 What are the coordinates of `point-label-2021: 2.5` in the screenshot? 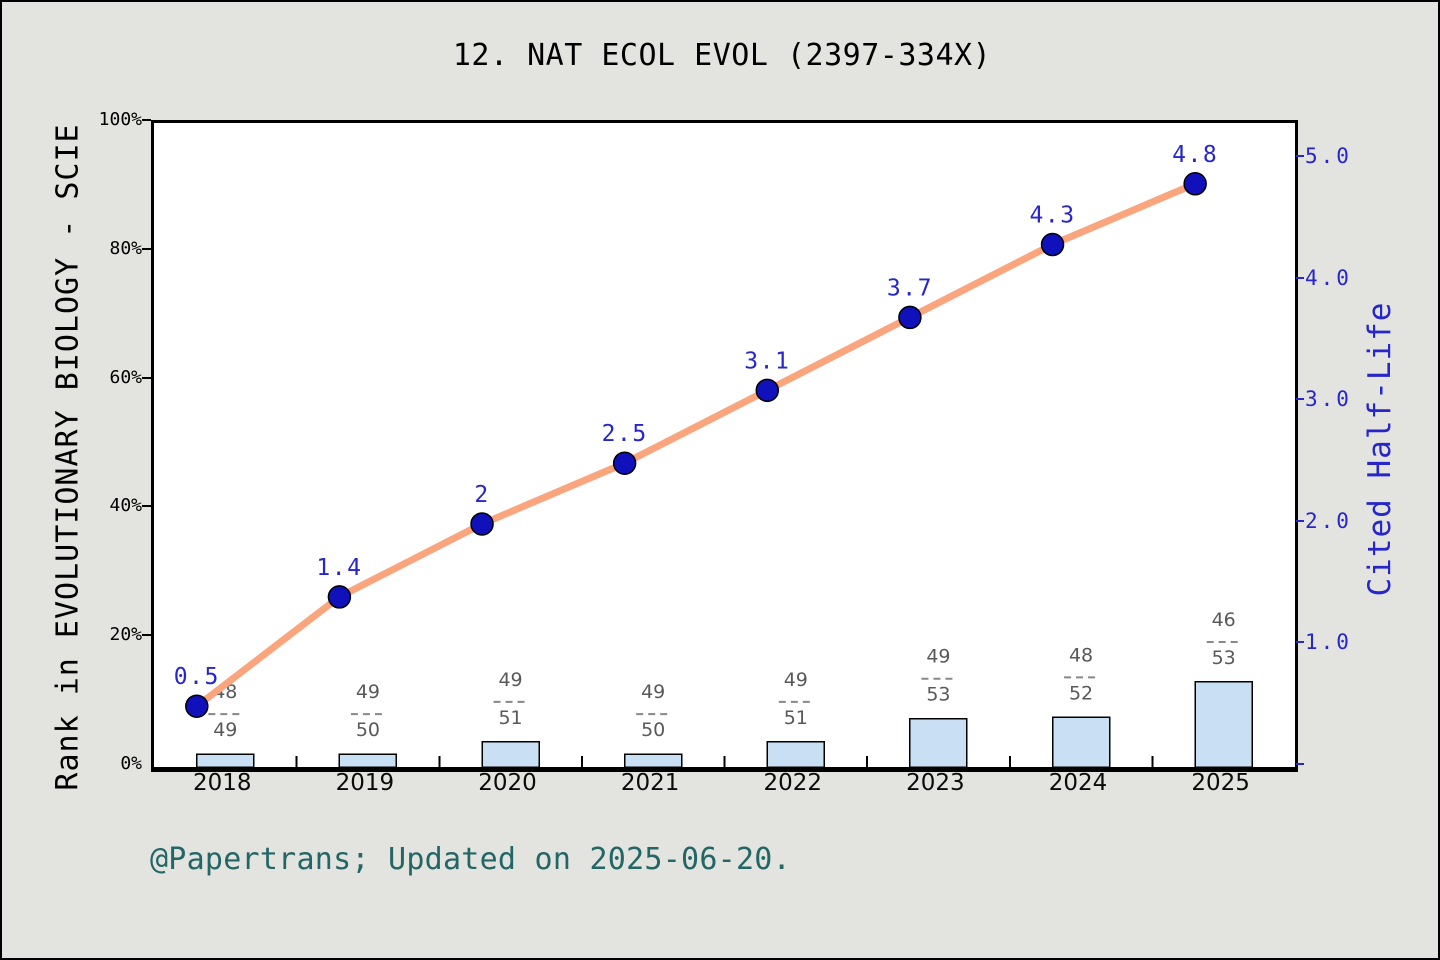 It's located at (625, 434).